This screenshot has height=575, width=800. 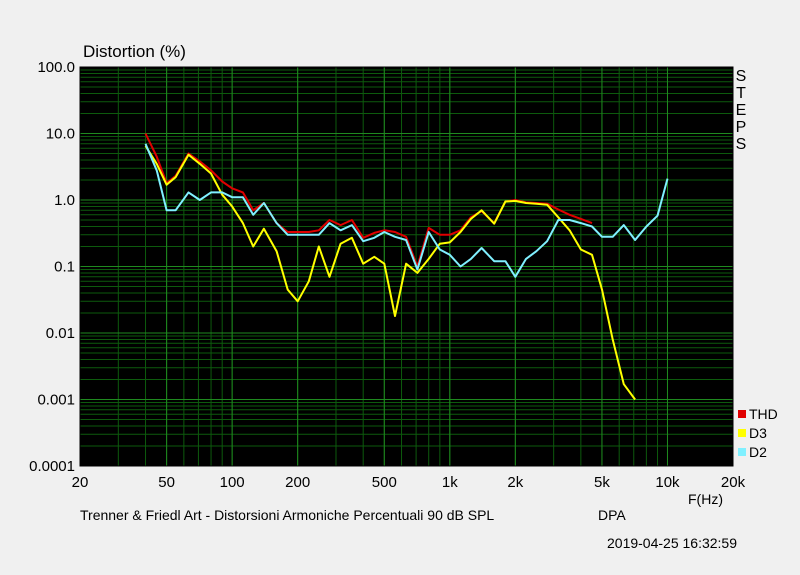 What do you see at coordinates (52, 267) in the screenshot?
I see `y-tick-labels: 100.0 10.0 1.0 0.1 0.01 0.001 0.0001` at bounding box center [52, 267].